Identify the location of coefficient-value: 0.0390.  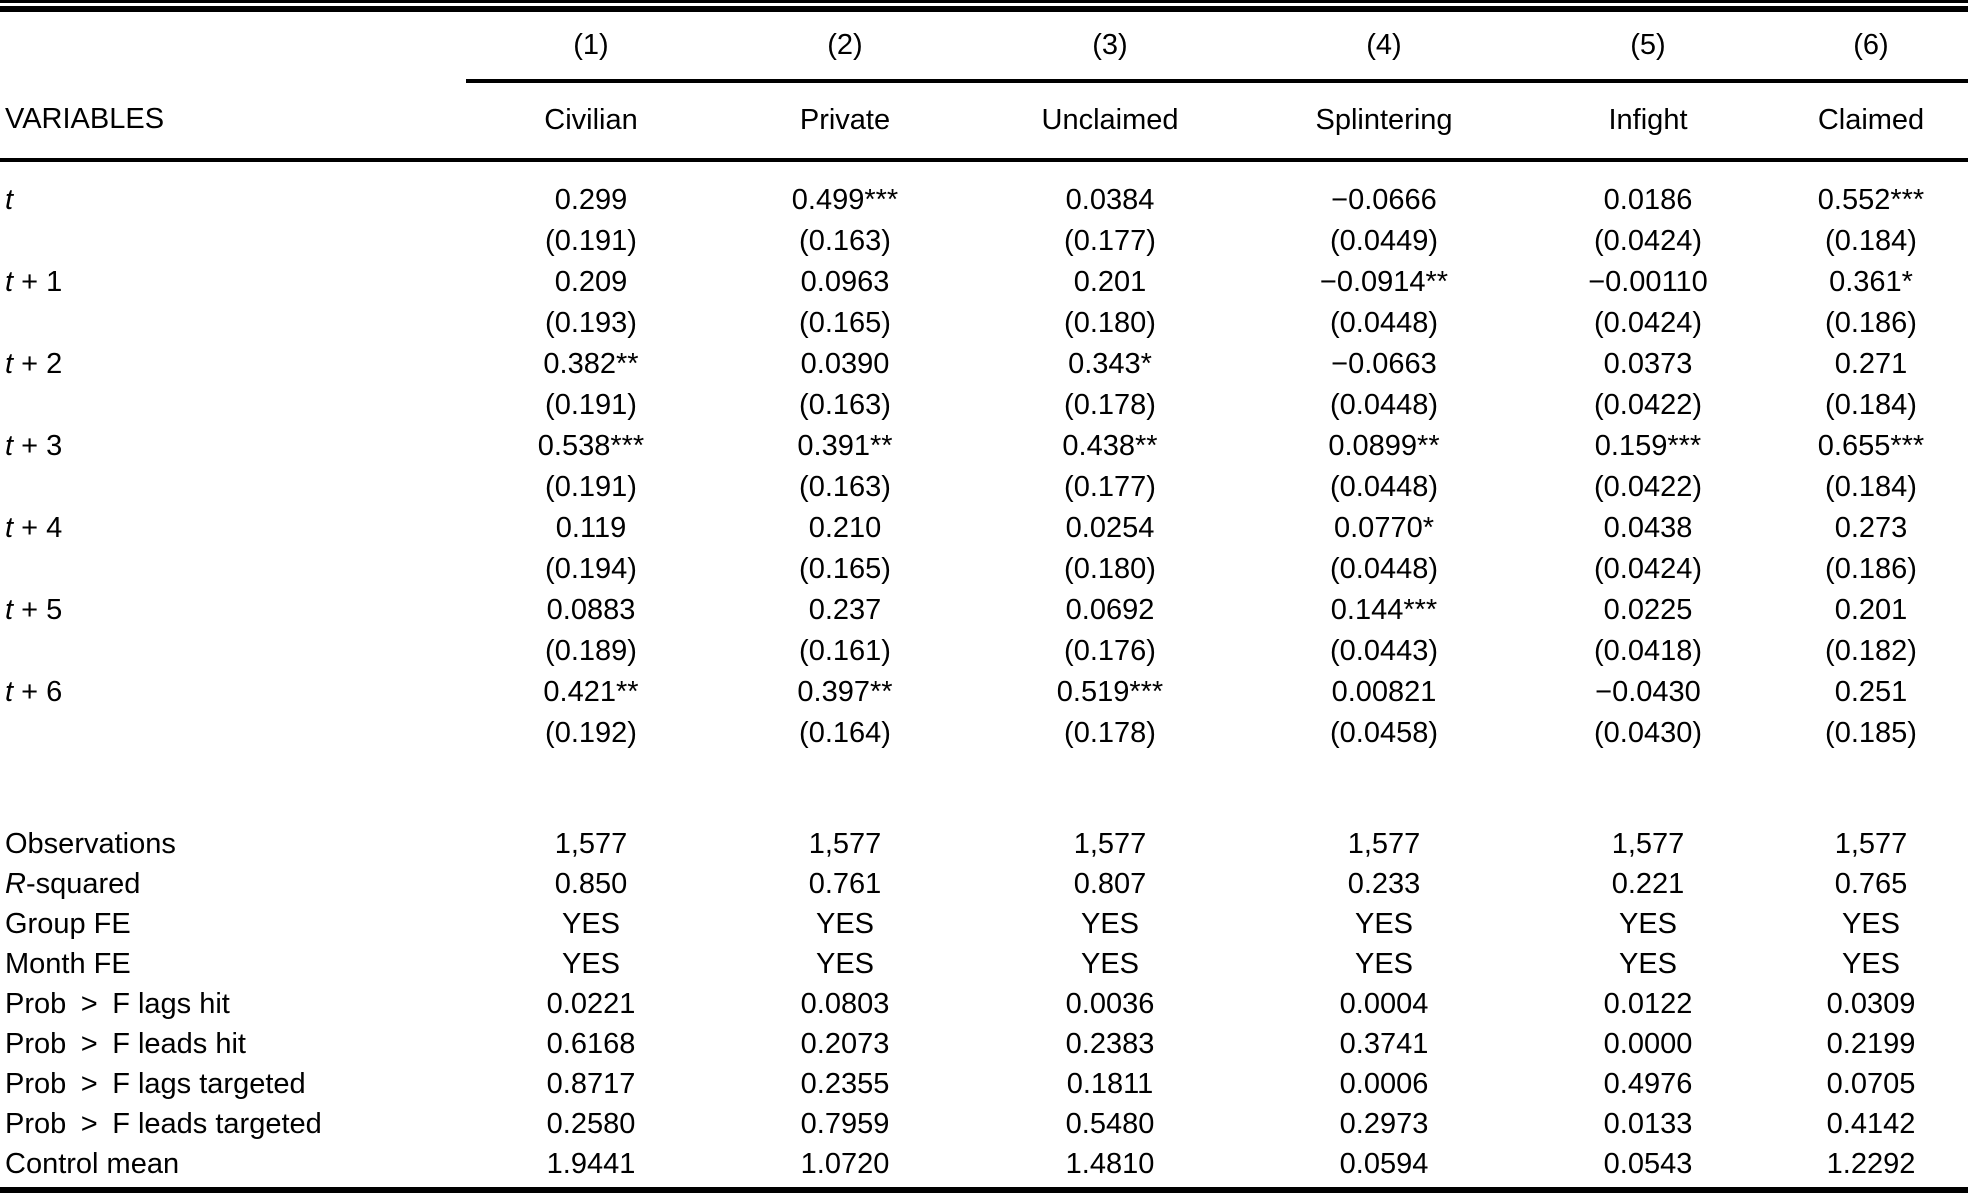
(845, 364).